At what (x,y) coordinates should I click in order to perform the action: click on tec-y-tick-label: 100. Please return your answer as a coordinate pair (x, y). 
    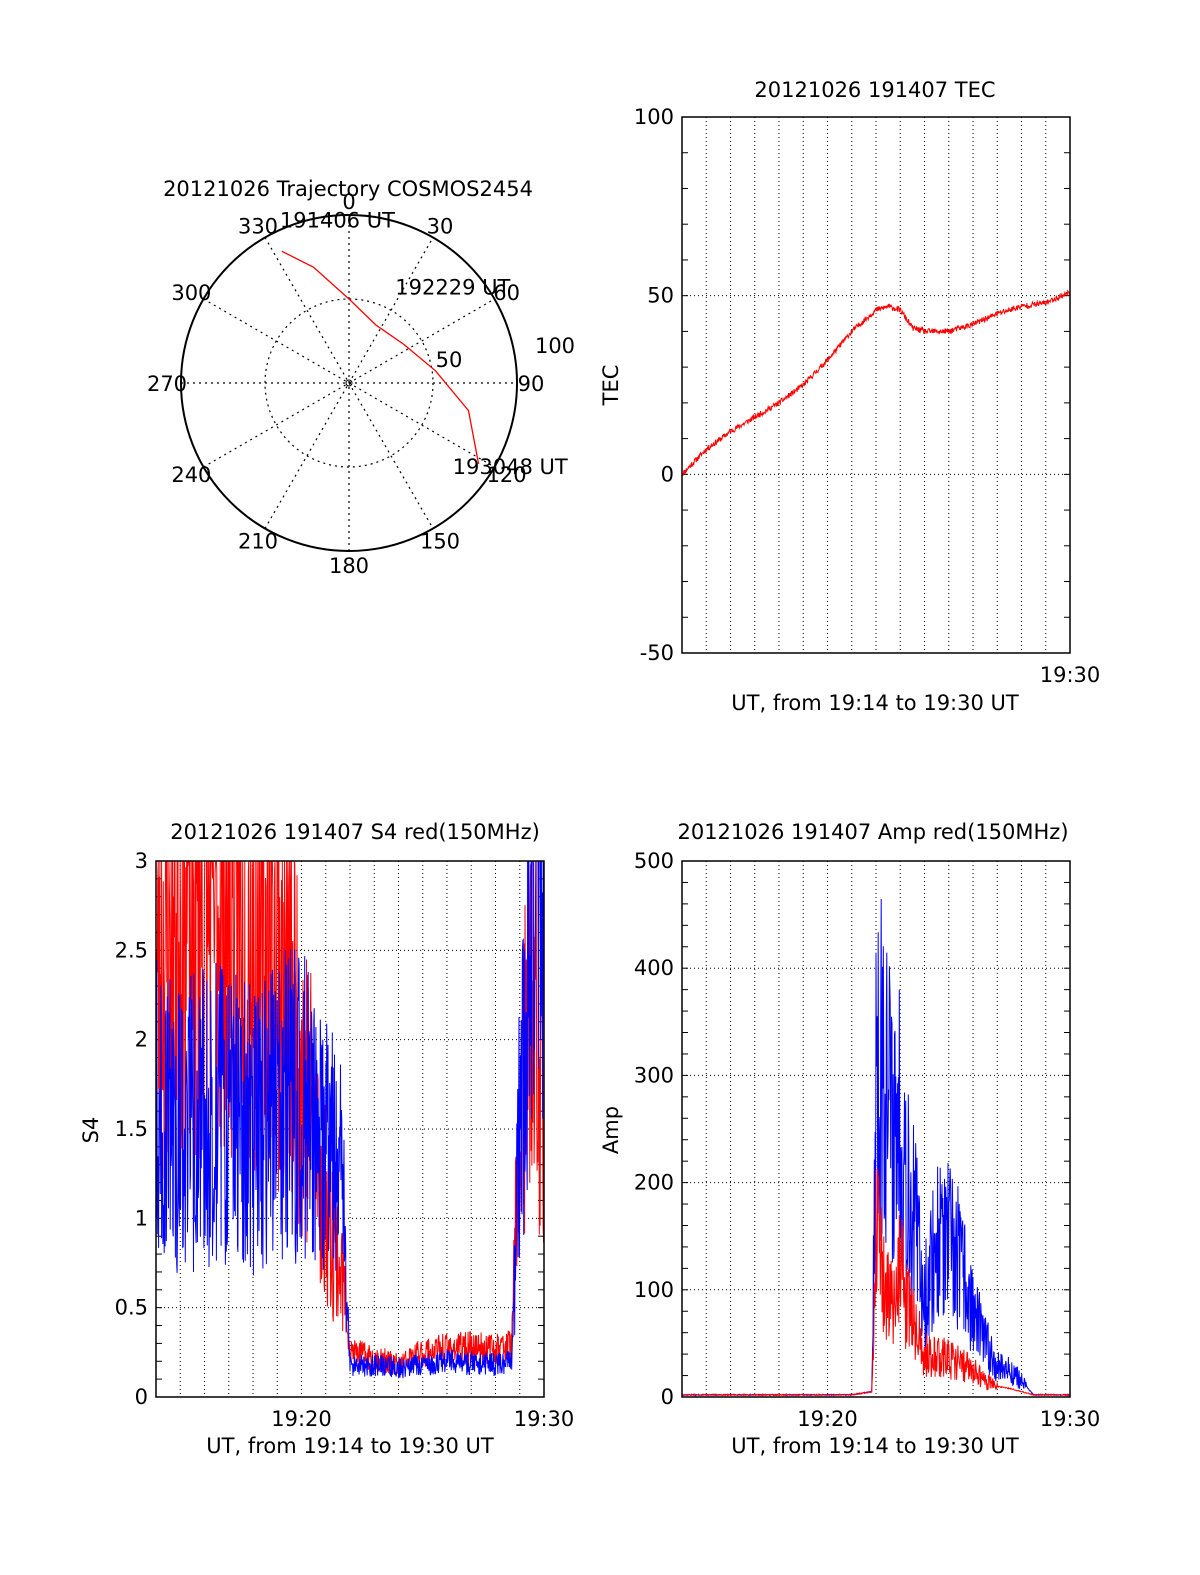
    Looking at the image, I should click on (654, 117).